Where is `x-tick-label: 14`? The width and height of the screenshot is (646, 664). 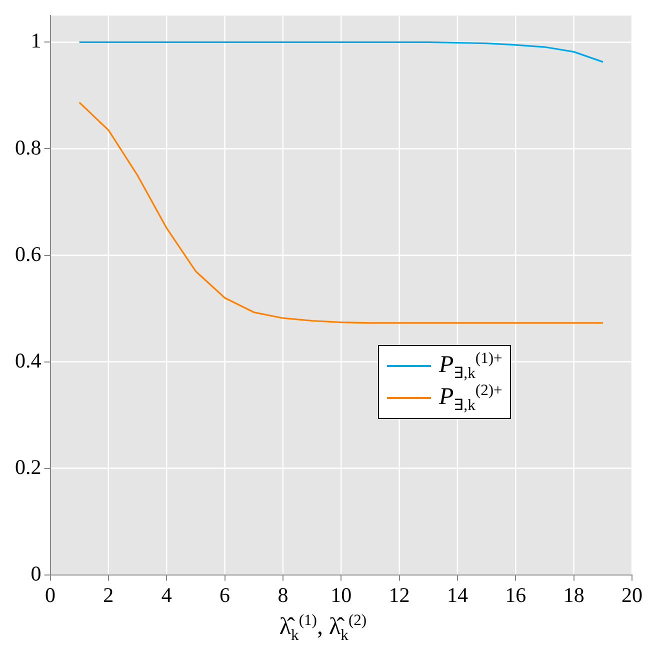 x-tick-label: 14 is located at coordinates (457, 594).